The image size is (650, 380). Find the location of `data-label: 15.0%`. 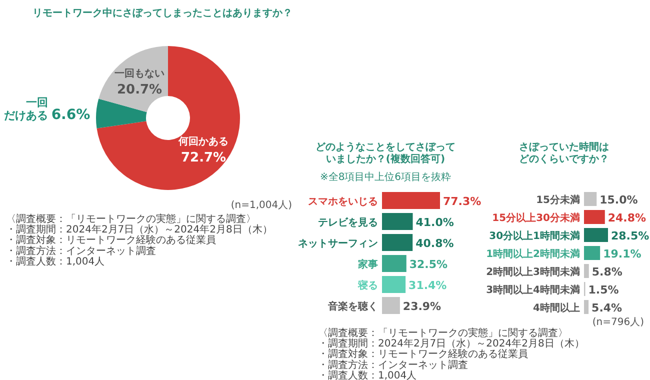

data-label: 15.0% is located at coordinates (619, 200).